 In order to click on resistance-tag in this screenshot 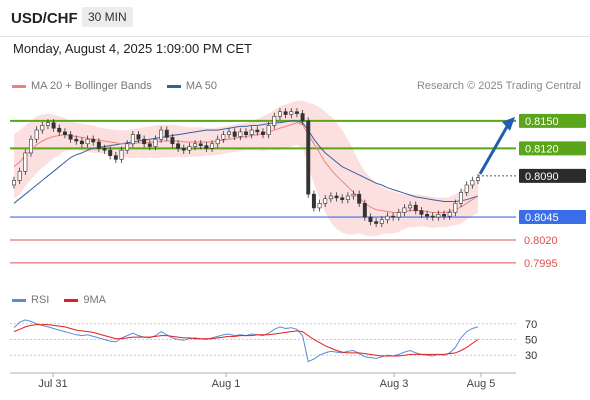, I will do `click(552, 148)`.